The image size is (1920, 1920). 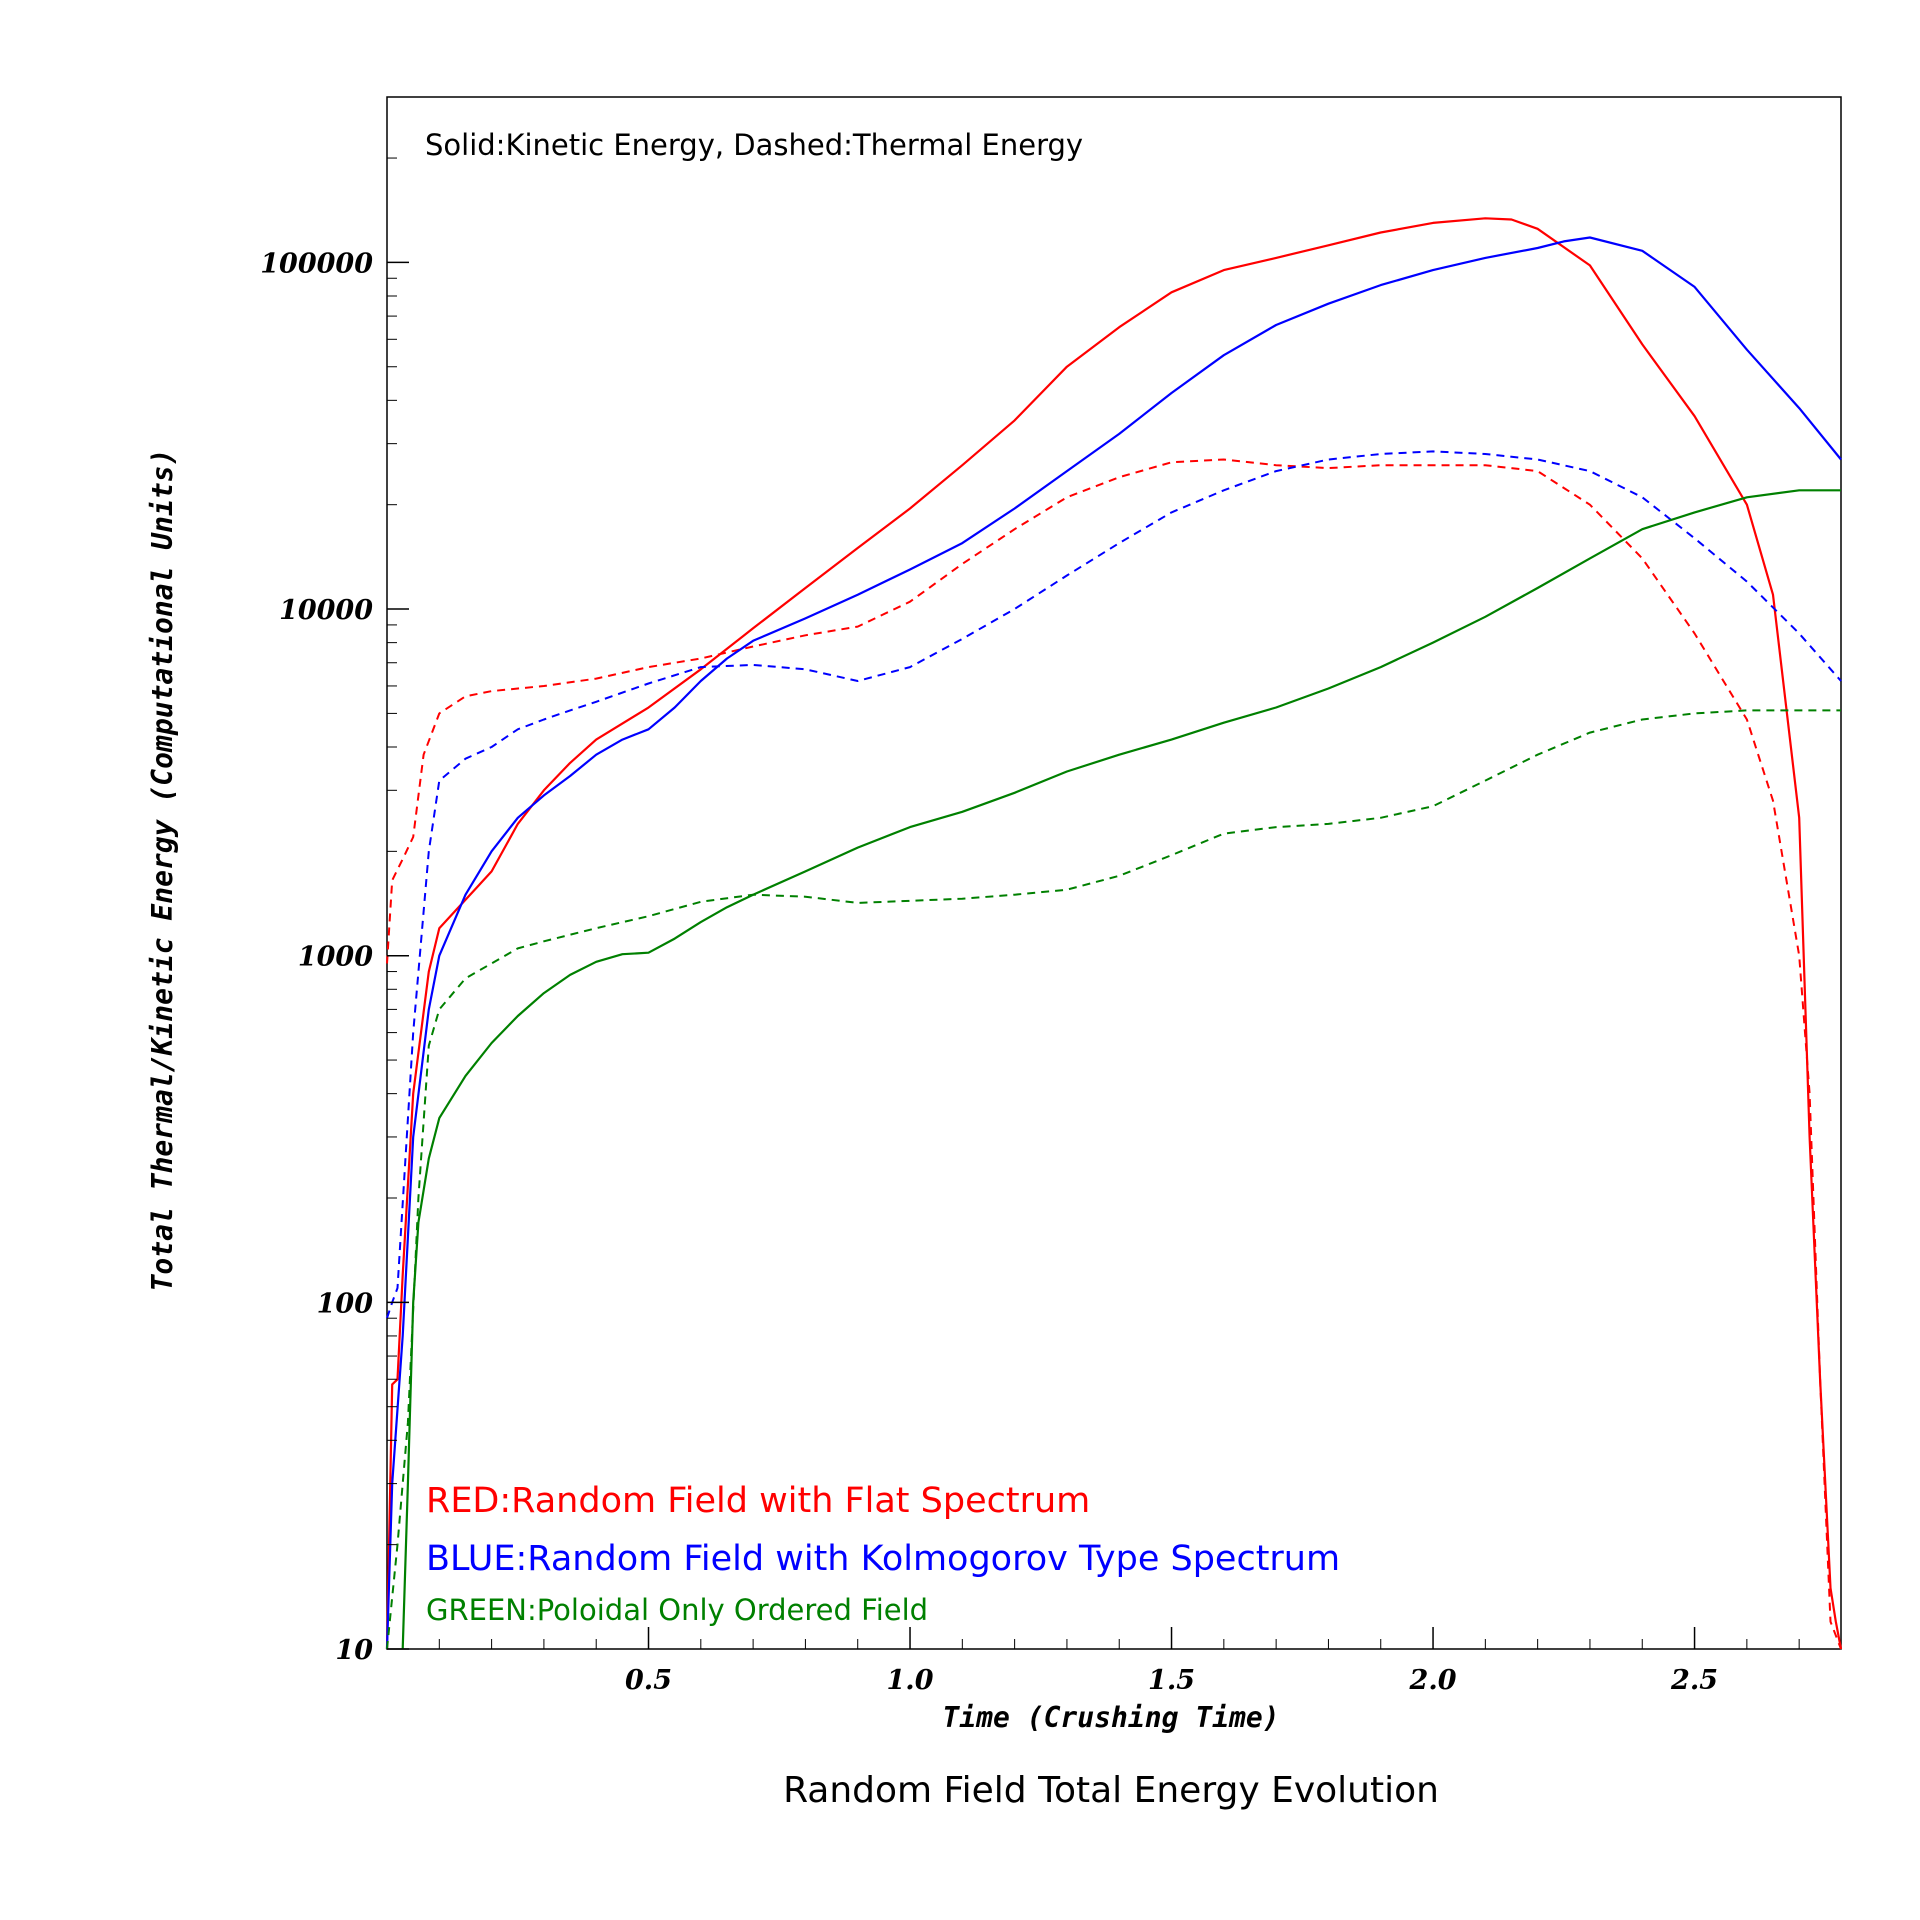 I want to click on y-tick-label: 100000, so click(x=316, y=263).